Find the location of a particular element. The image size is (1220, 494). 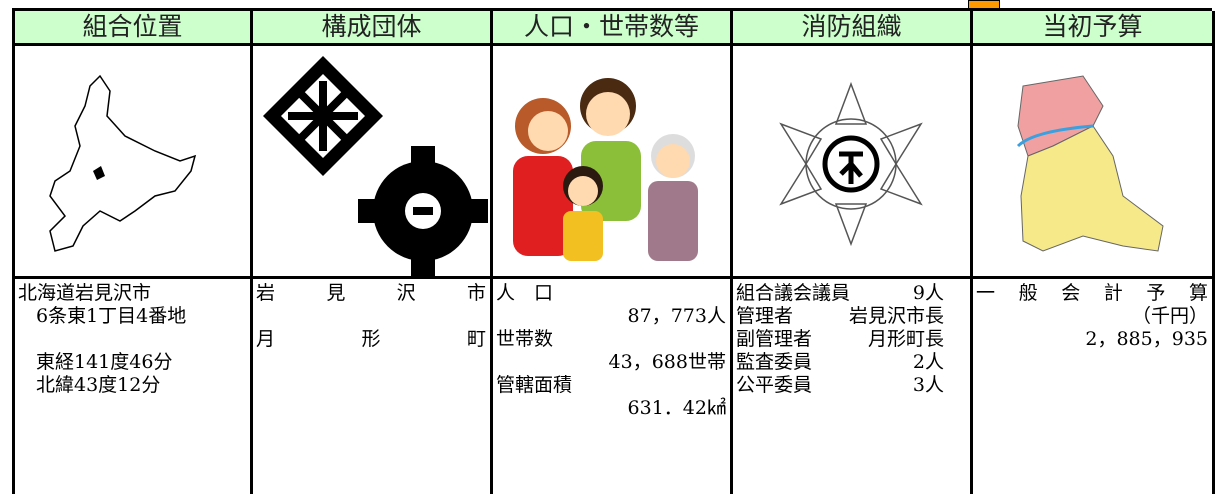

header: 当初予算 is located at coordinates (1092, 28).